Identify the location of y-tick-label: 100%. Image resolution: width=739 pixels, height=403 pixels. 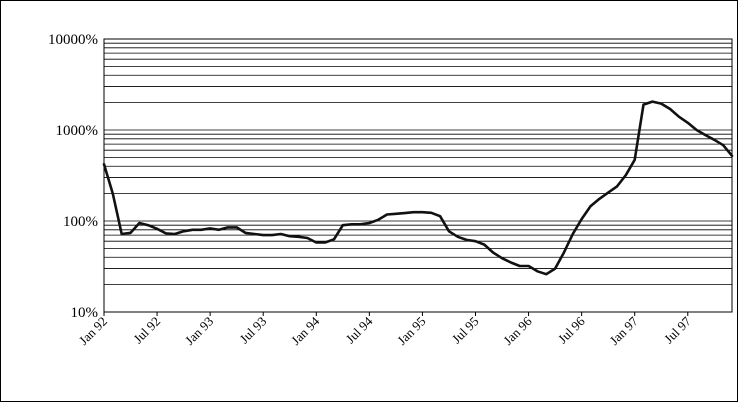
(80, 222).